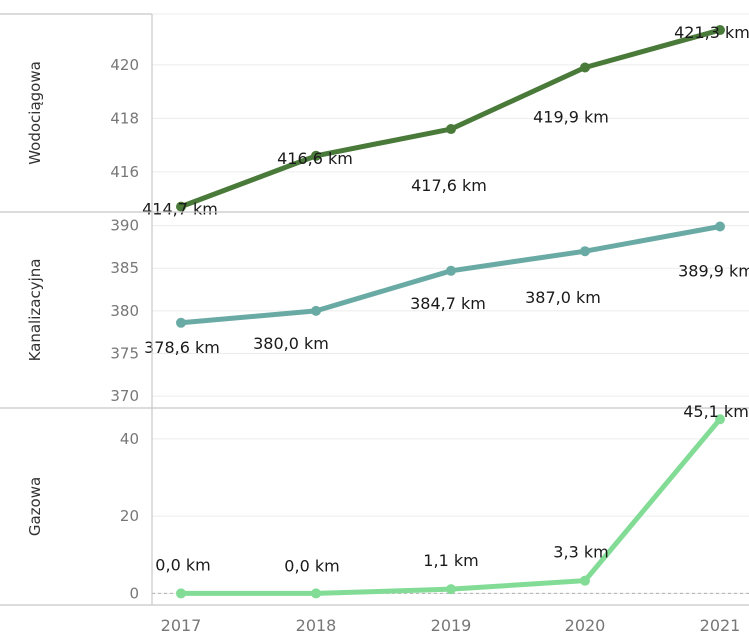 The width and height of the screenshot is (749, 637). Describe the element at coordinates (720, 625) in the screenshot. I see `x-tick-label: 2021` at that location.